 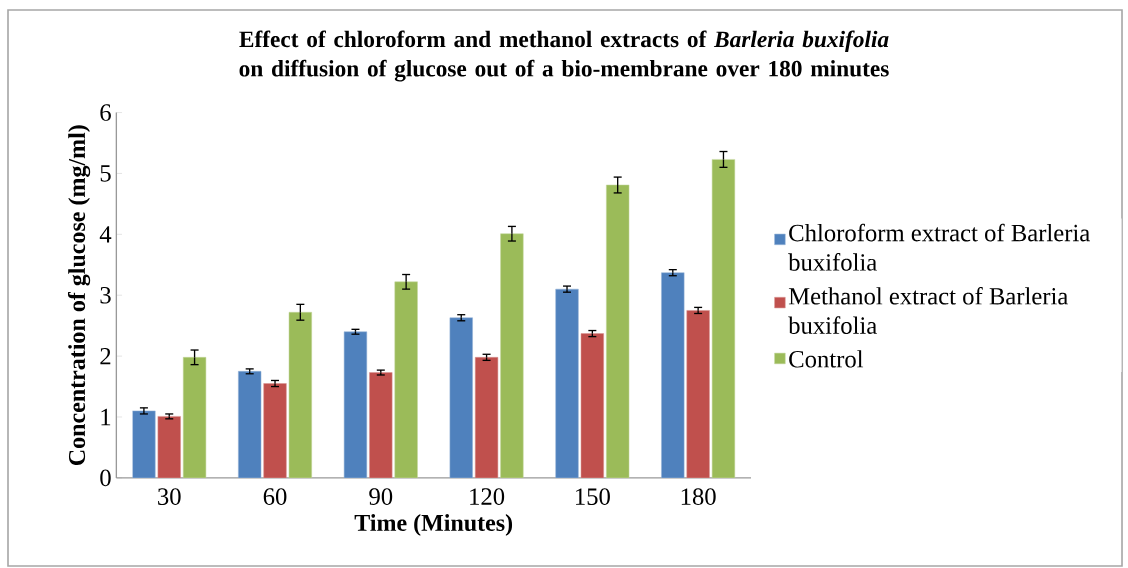 What do you see at coordinates (593, 496) in the screenshot?
I see `x-tick-label: 150` at bounding box center [593, 496].